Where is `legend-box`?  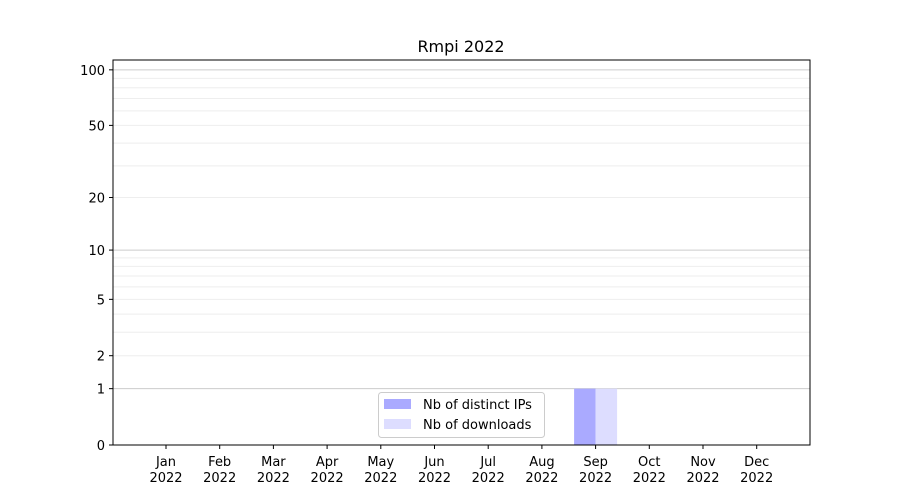
legend-box is located at coordinates (461, 415).